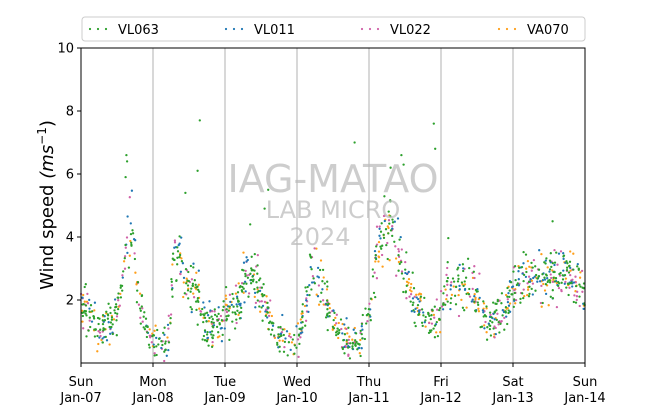  I want to click on x-tick-label-day-6: Sat, so click(512, 382).